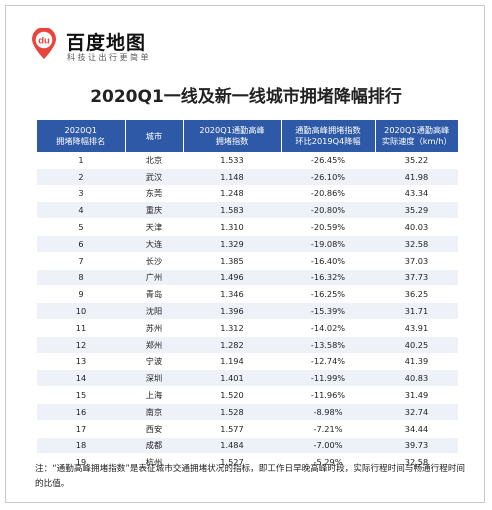 The image size is (492, 510). What do you see at coordinates (416, 177) in the screenshot?
I see `speed-cell: 41.98` at bounding box center [416, 177].